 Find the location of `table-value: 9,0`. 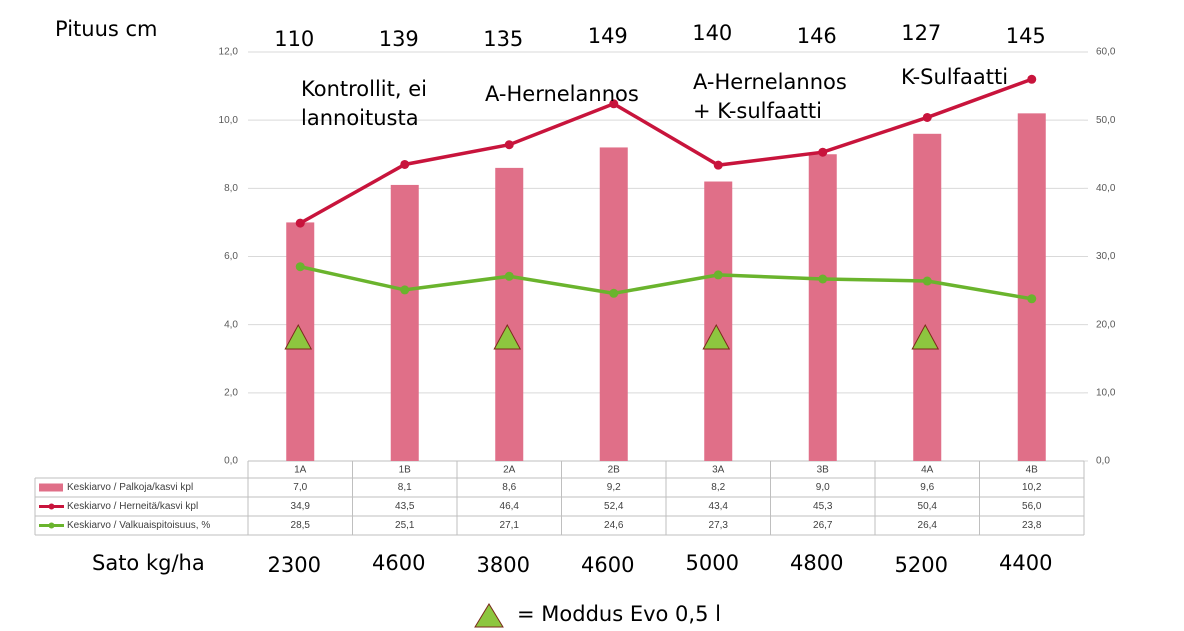

table-value: 9,0 is located at coordinates (823, 487).